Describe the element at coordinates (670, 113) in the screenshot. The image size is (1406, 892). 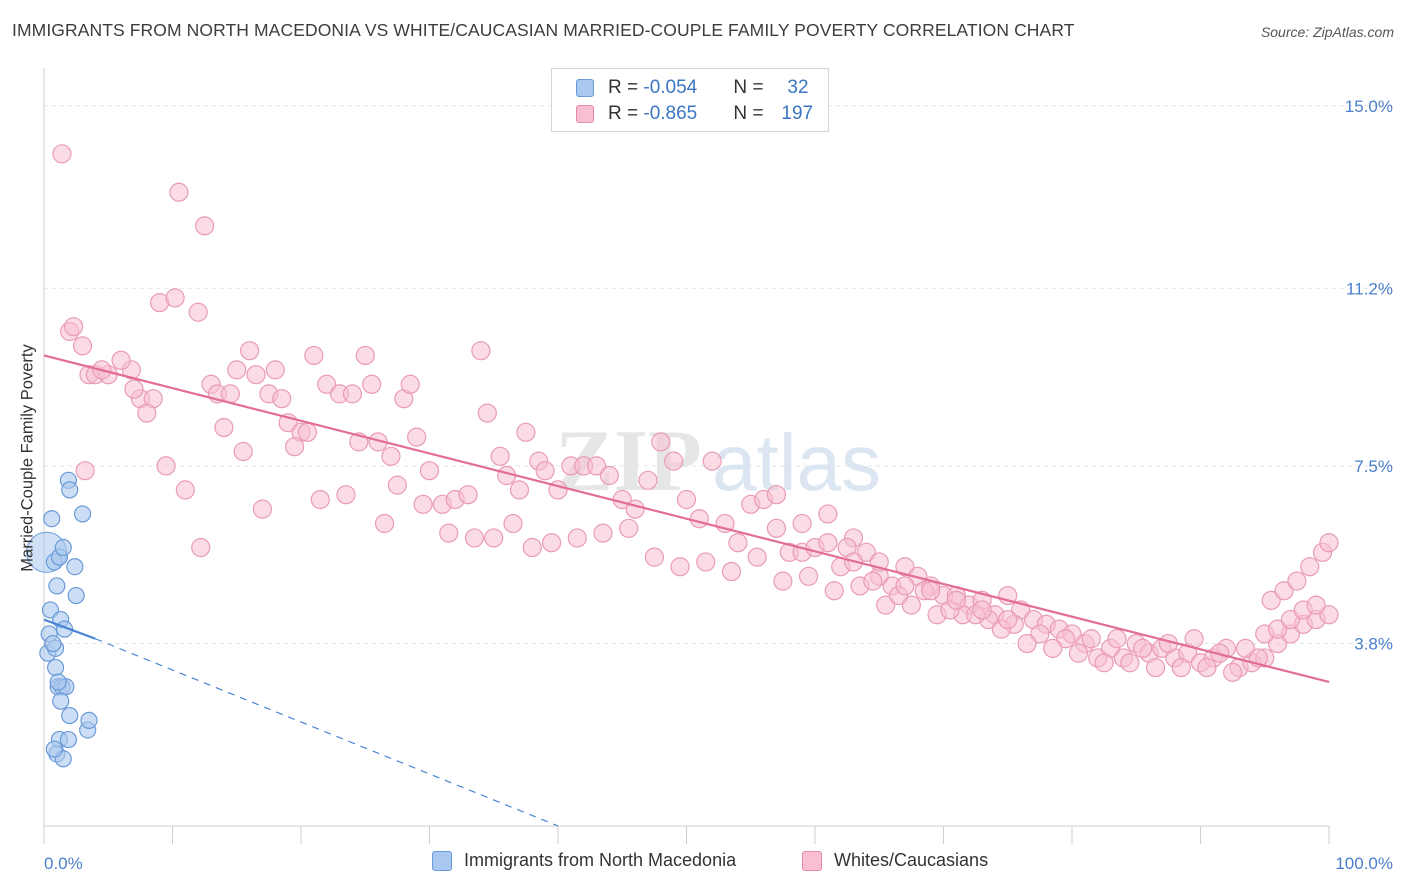
I see `legend-r-value: -0.865` at that location.